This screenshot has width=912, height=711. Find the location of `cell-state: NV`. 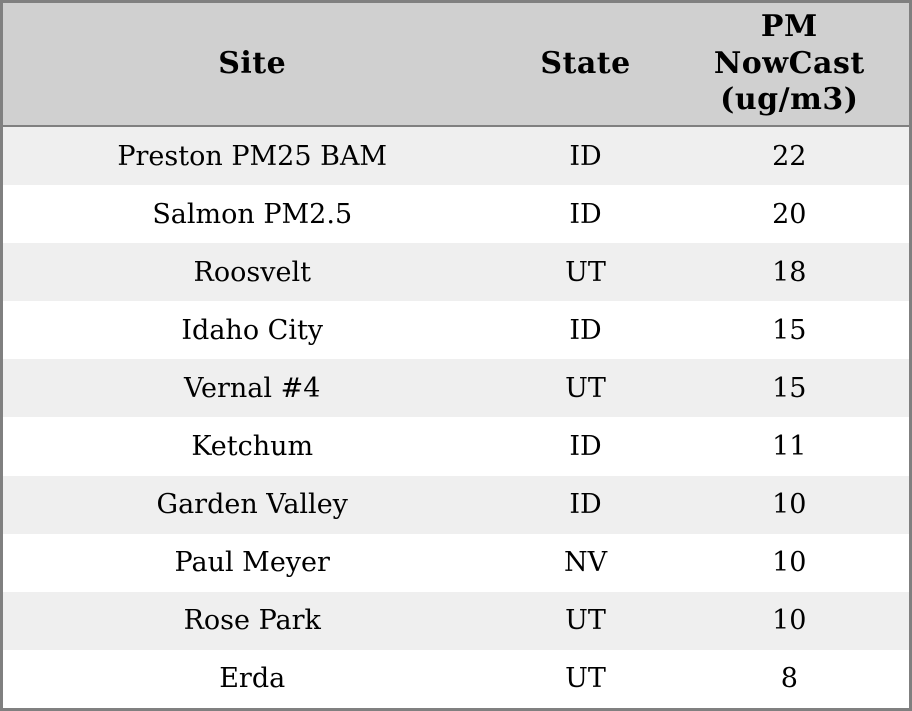

cell-state: NV is located at coordinates (585, 563).